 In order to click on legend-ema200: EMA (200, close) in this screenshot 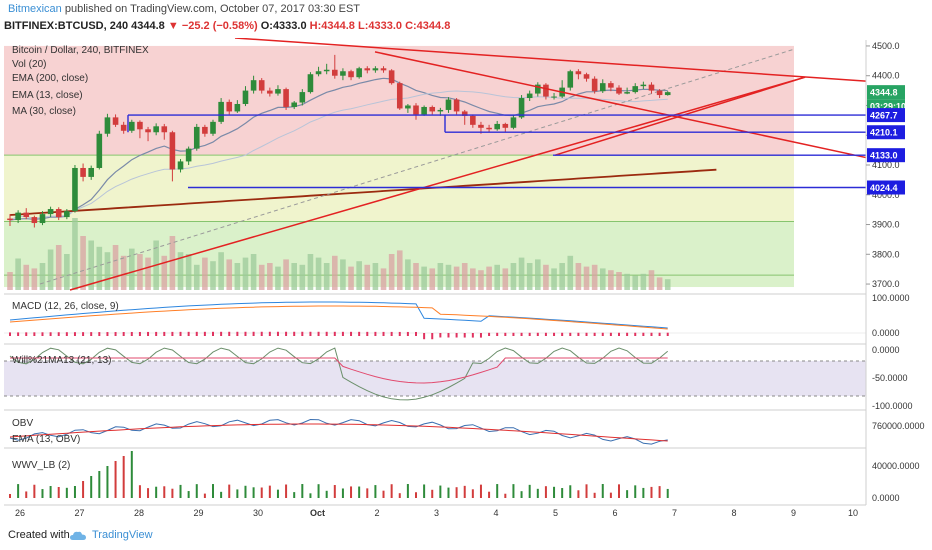, I will do `click(50, 78)`.